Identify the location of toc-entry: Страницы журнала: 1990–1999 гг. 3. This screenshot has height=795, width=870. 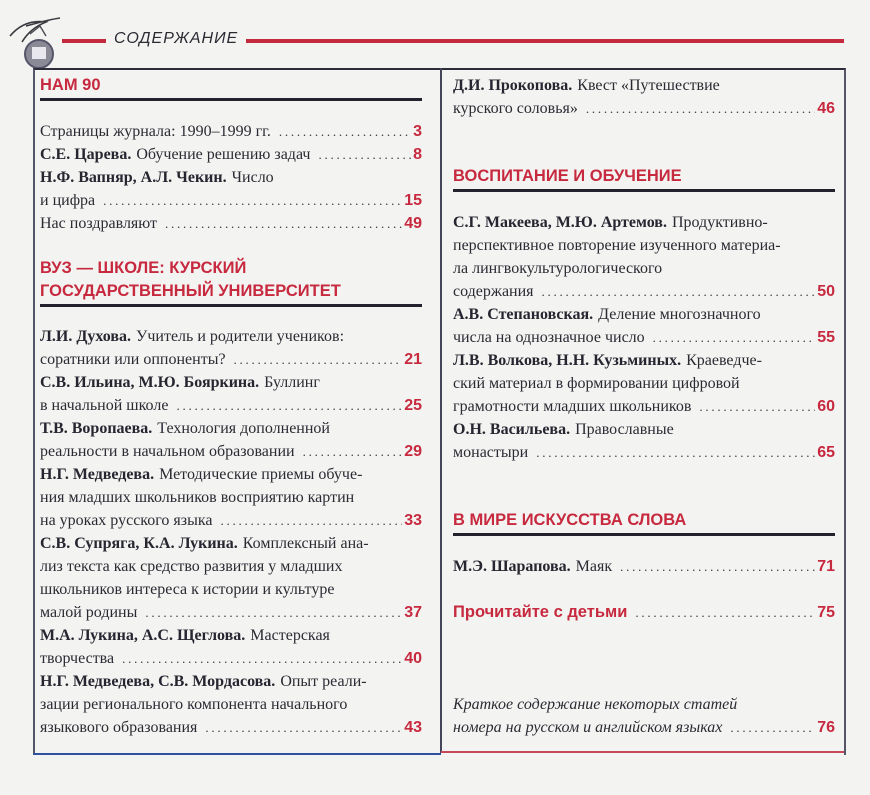
(231, 131).